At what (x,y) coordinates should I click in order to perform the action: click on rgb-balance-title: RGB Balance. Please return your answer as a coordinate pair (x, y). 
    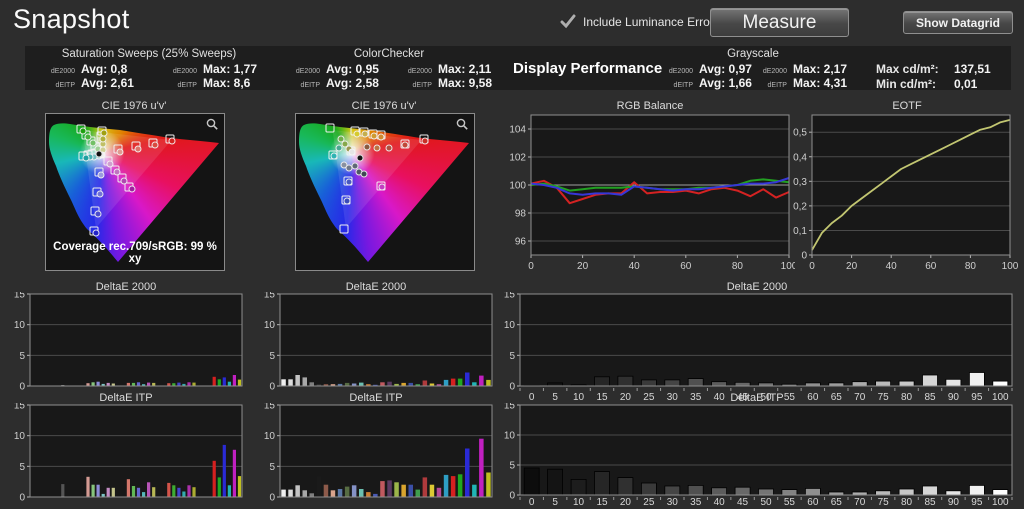
    Looking at the image, I should click on (650, 106).